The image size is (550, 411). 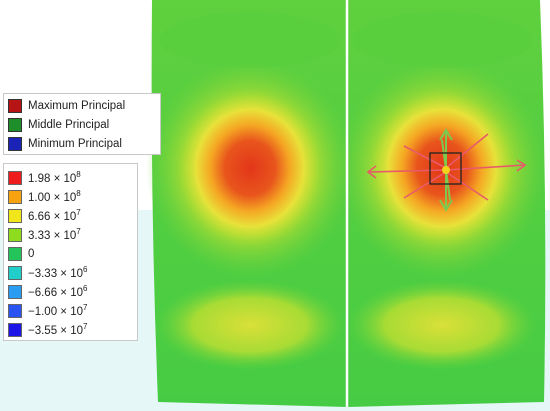 I want to click on middle-principal-swatch, so click(x=15, y=125).